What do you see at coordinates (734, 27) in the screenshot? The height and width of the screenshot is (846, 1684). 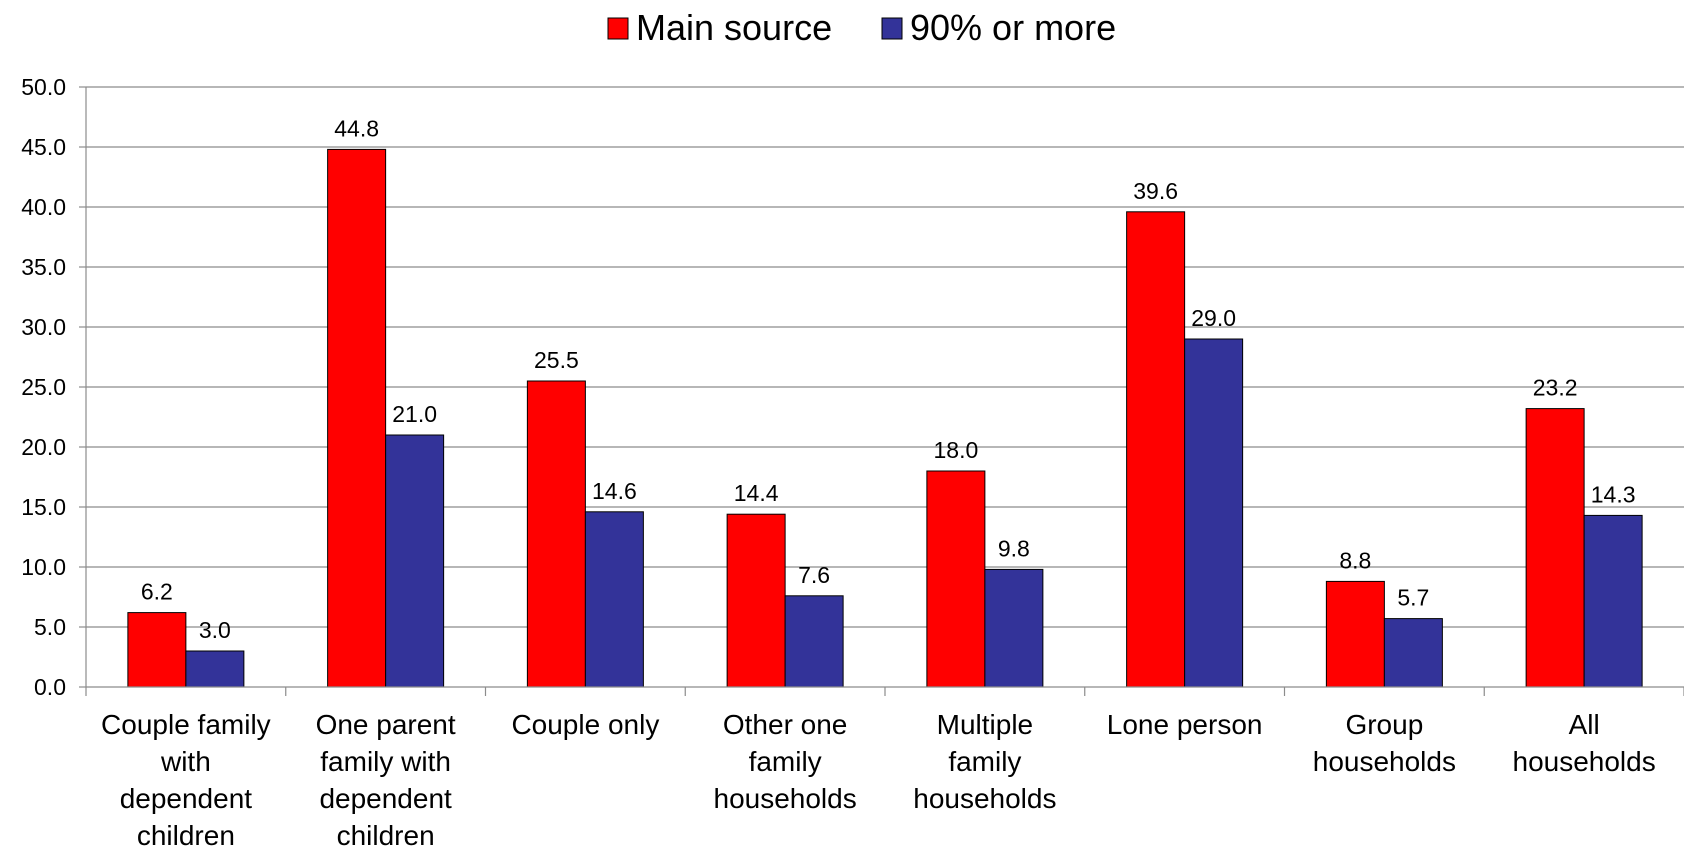 I see `legend-label: Main source` at bounding box center [734, 27].